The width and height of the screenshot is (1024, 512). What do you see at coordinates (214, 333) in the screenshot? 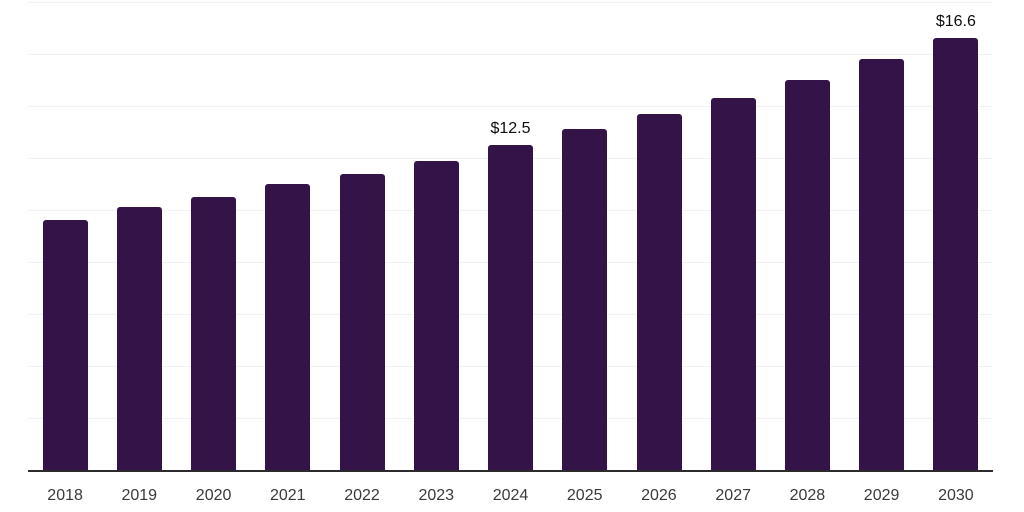
I see `bar-2020` at bounding box center [214, 333].